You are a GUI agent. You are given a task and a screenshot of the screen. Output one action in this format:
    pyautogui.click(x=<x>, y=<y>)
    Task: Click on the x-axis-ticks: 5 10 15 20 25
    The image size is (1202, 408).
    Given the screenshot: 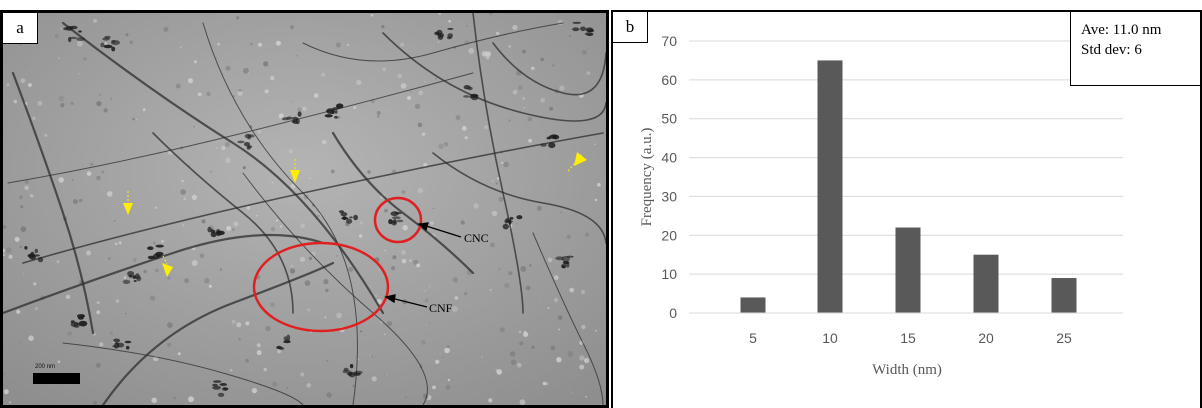 What is the action you would take?
    pyautogui.click(x=910, y=338)
    